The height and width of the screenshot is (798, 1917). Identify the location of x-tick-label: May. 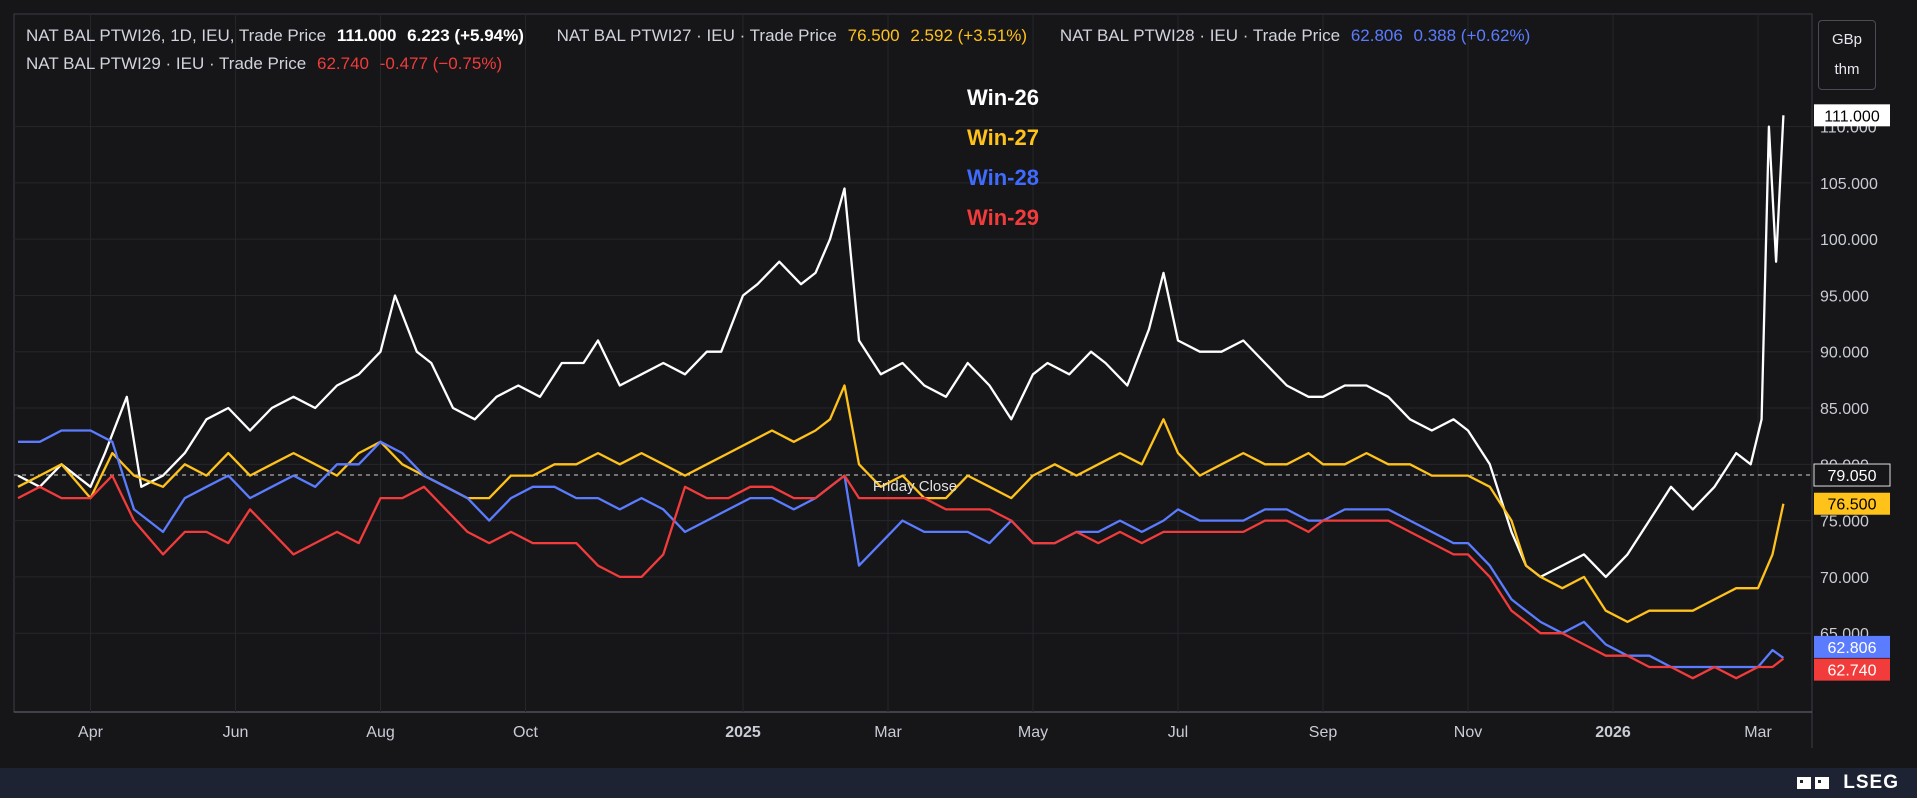
(1033, 732).